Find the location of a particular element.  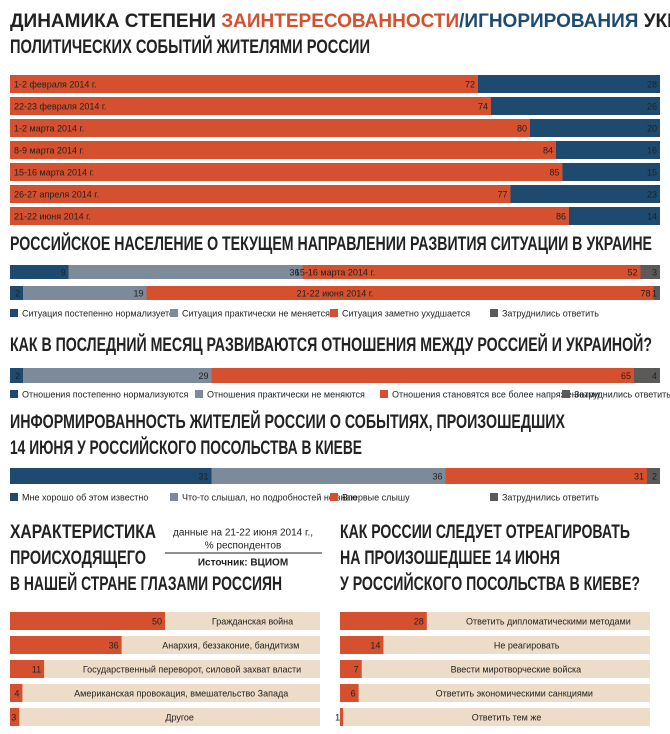

category-label: Другое is located at coordinates (179, 717).